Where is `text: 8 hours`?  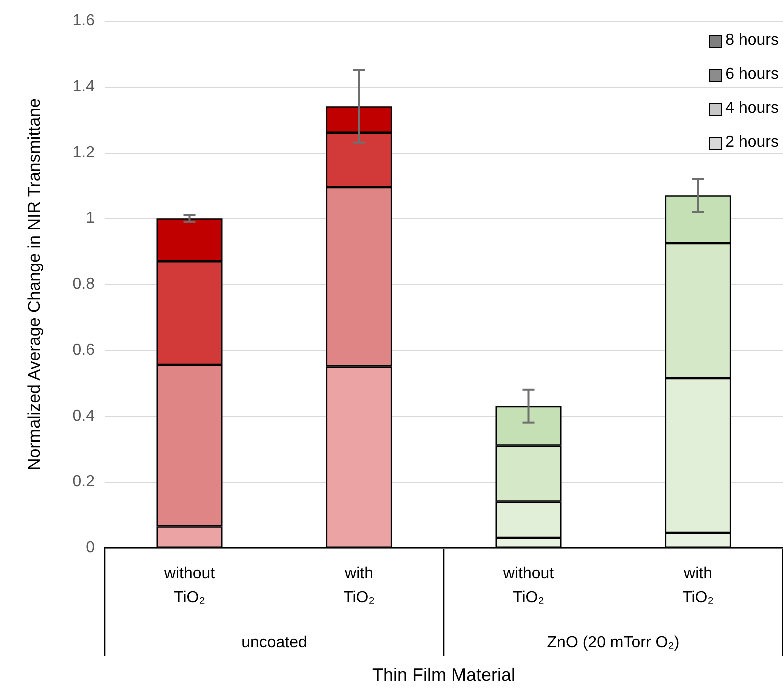
text: 8 hours is located at coordinates (752, 41).